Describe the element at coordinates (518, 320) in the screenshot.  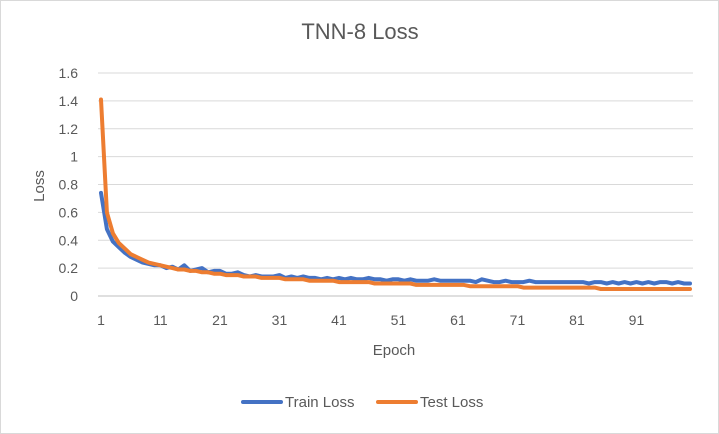
I see `x-tick-label: 71` at that location.